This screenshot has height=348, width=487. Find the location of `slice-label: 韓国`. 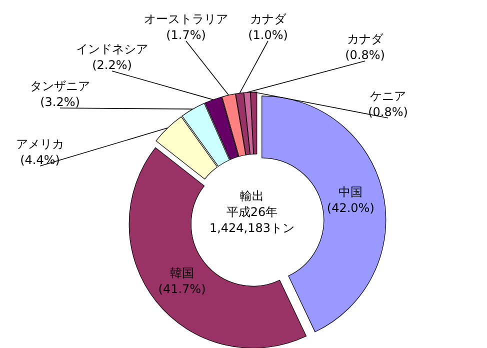

slice-label: 韓国 is located at coordinates (182, 273).